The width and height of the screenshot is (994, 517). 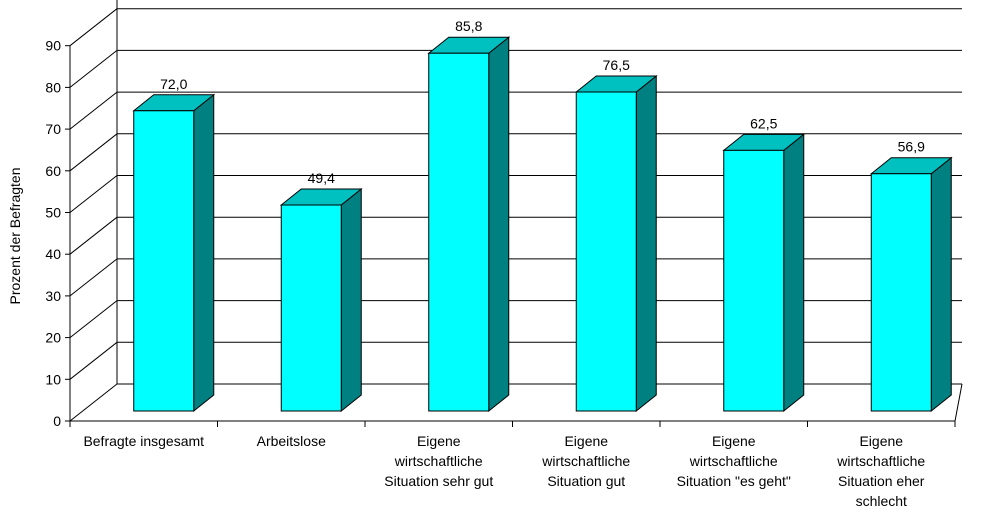 What do you see at coordinates (734, 481) in the screenshot?
I see `category-label-line: Situation "es geht"` at bounding box center [734, 481].